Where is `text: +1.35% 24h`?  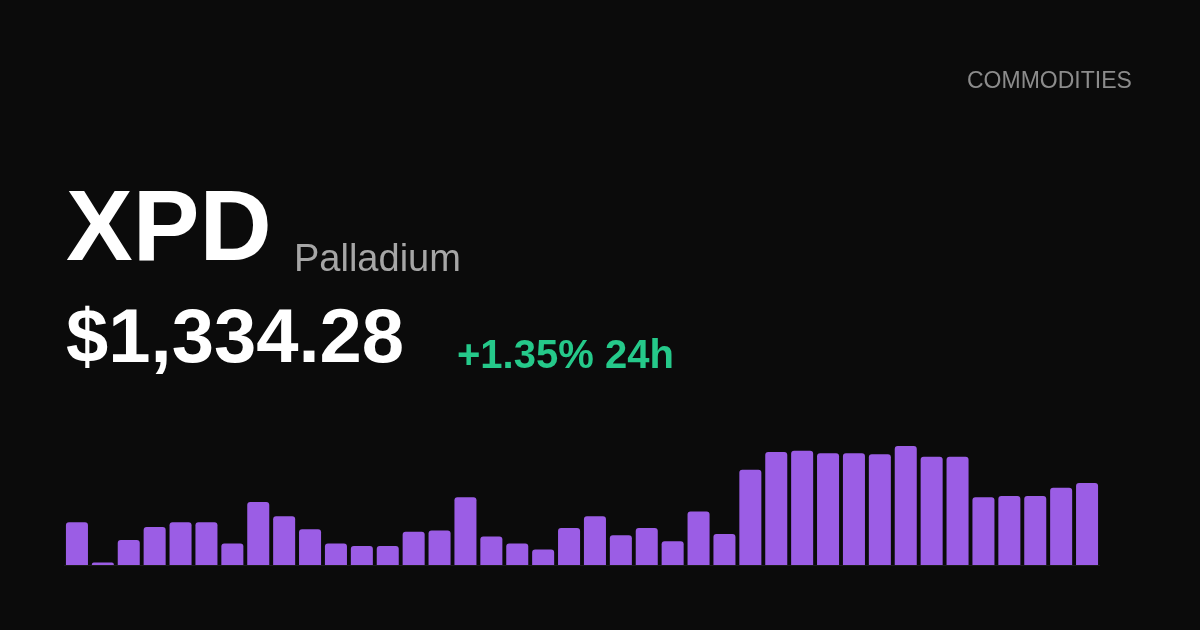 text: +1.35% 24h is located at coordinates (565, 354).